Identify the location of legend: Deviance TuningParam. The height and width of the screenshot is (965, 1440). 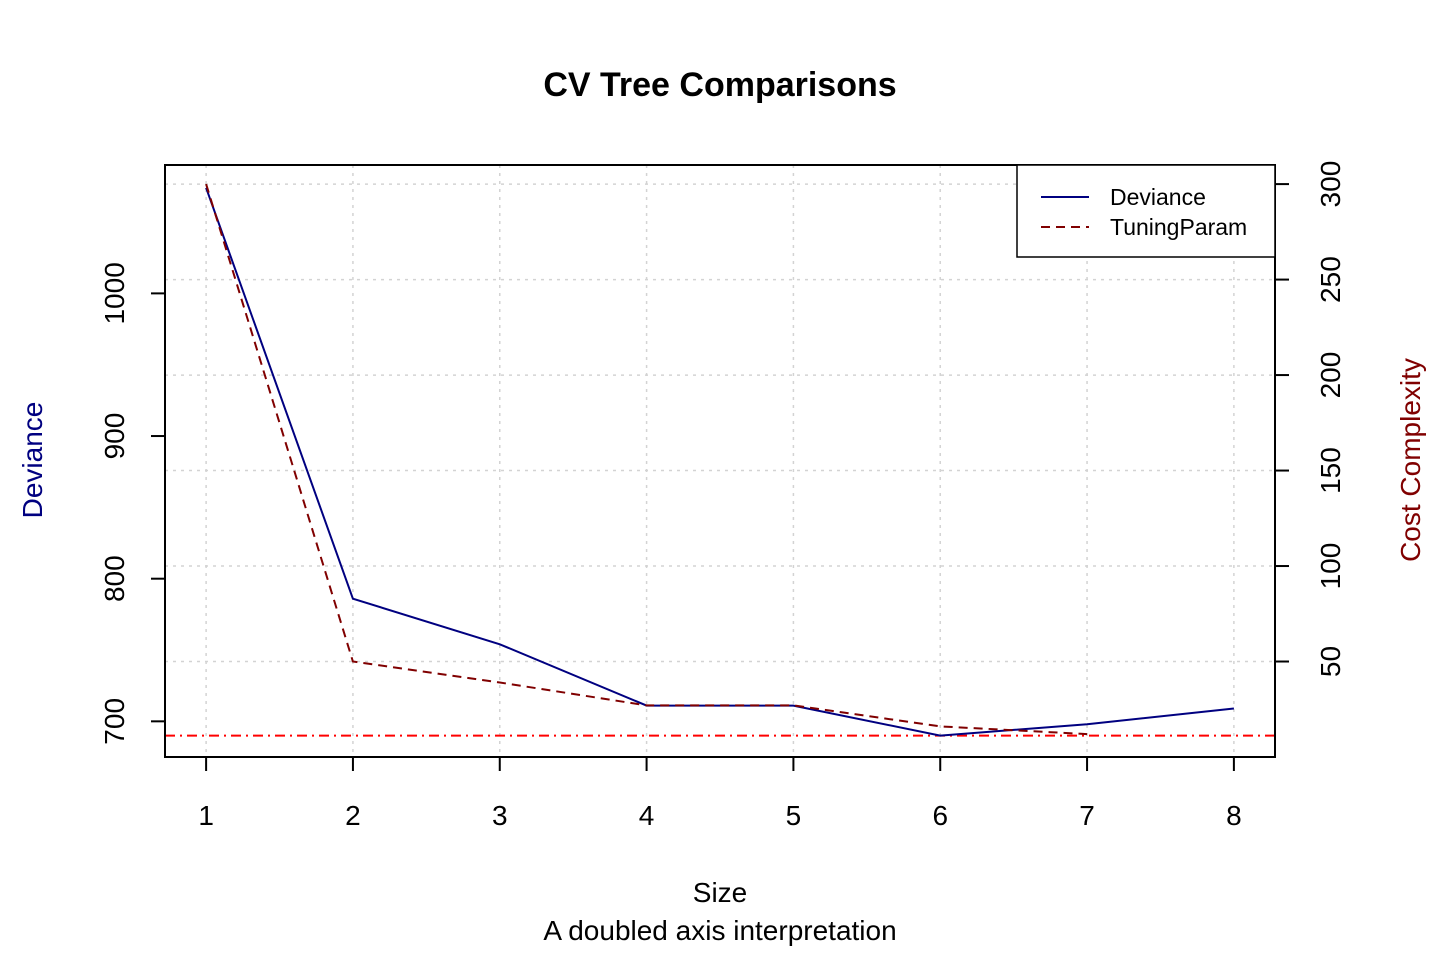
(1146, 211).